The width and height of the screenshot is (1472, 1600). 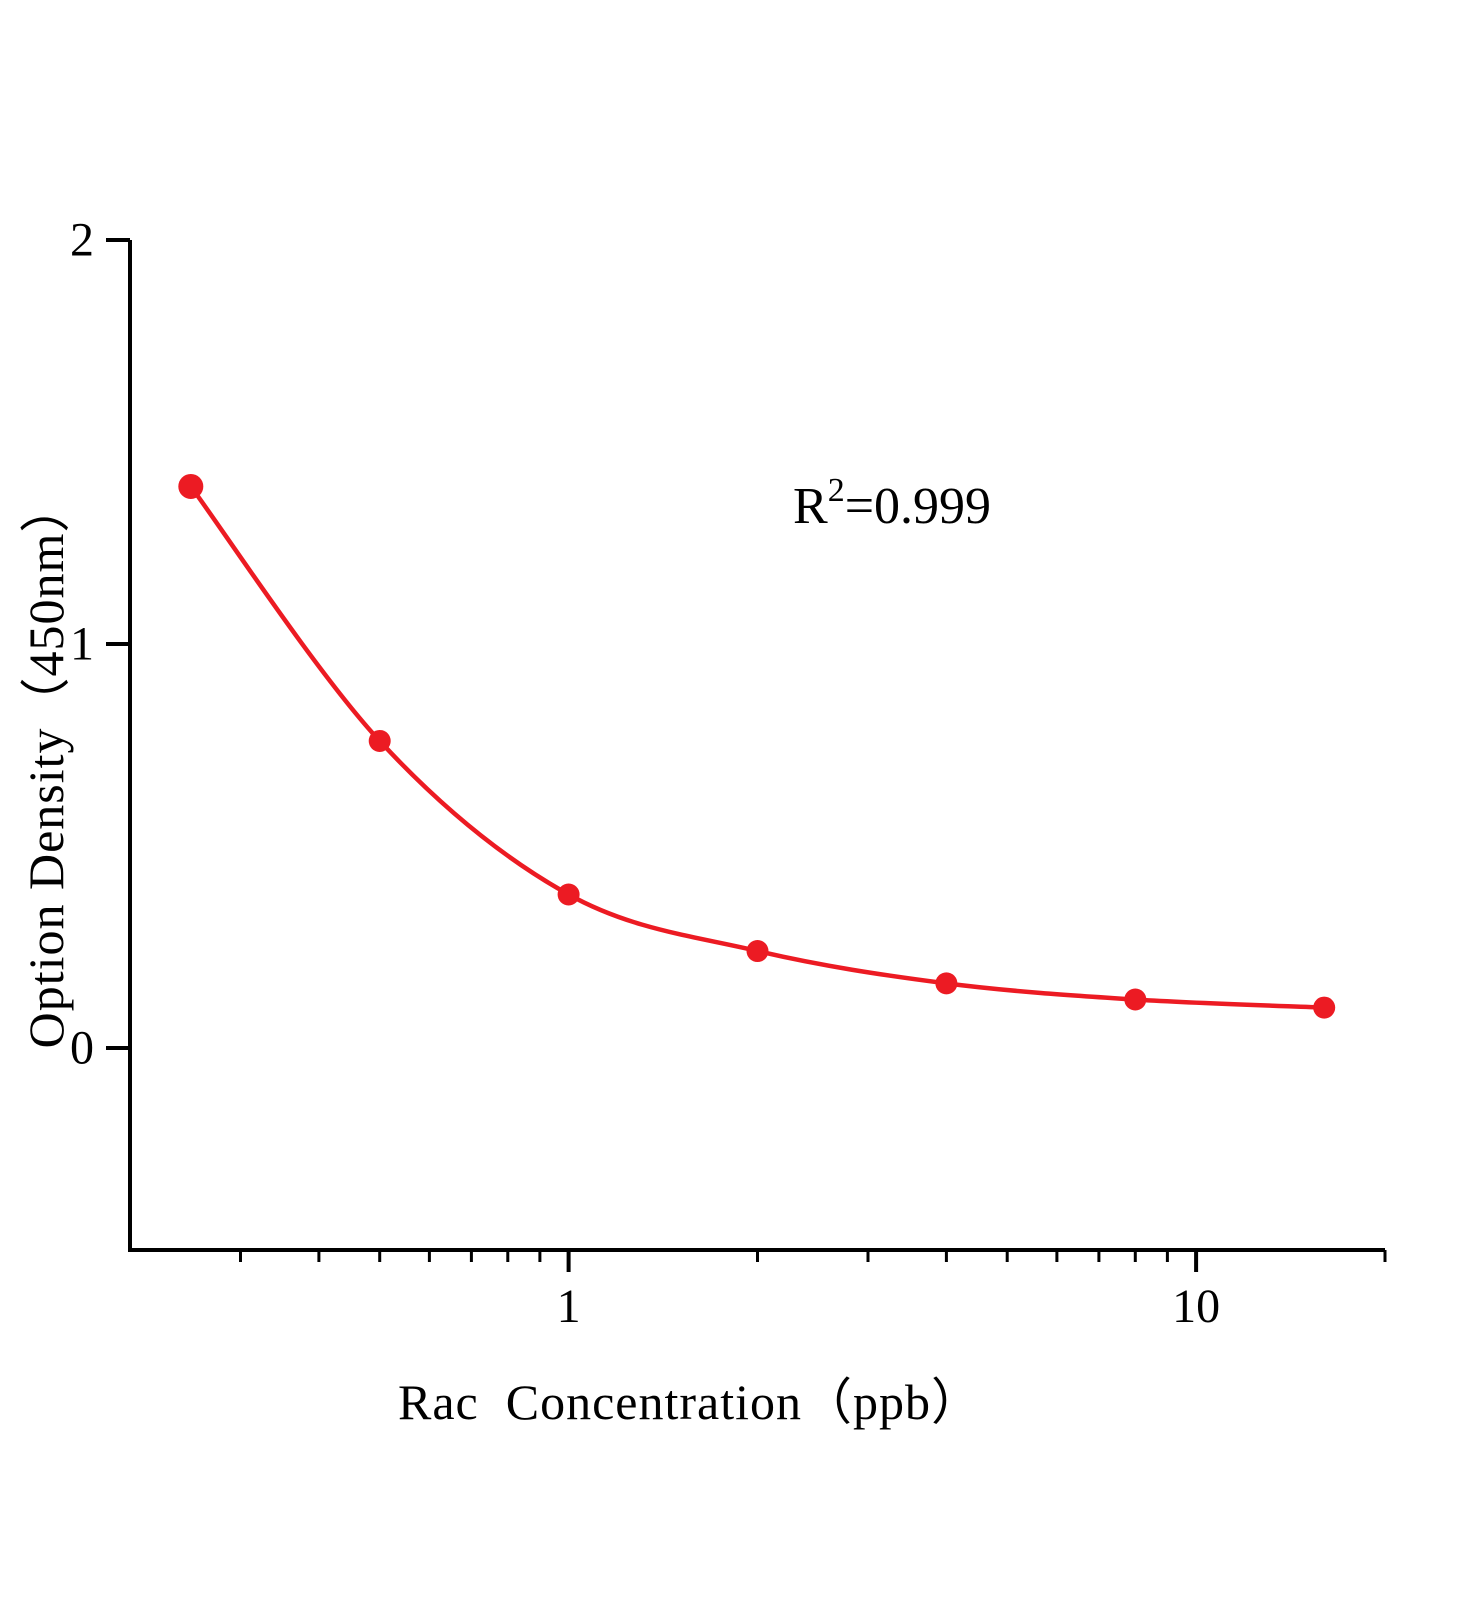 What do you see at coordinates (1196, 1306) in the screenshot?
I see `x-tick-label: 10` at bounding box center [1196, 1306].